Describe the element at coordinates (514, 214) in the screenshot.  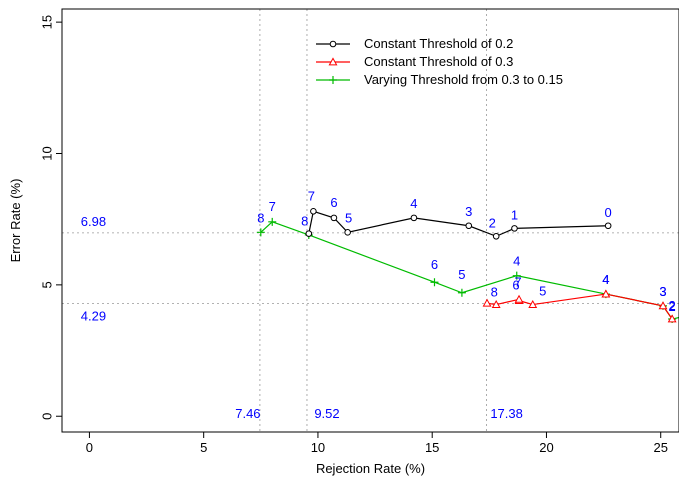
I see `series-0-label-1: 1` at that location.